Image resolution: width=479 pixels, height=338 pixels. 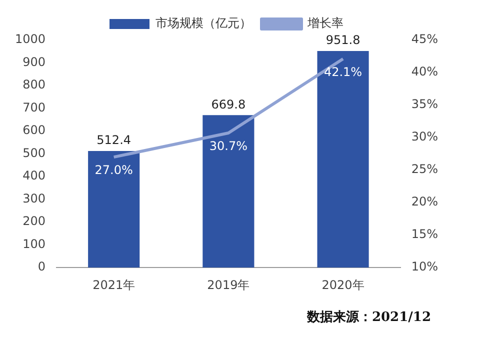 I want to click on source-note: 数据来源：2021/12, so click(x=368, y=317).